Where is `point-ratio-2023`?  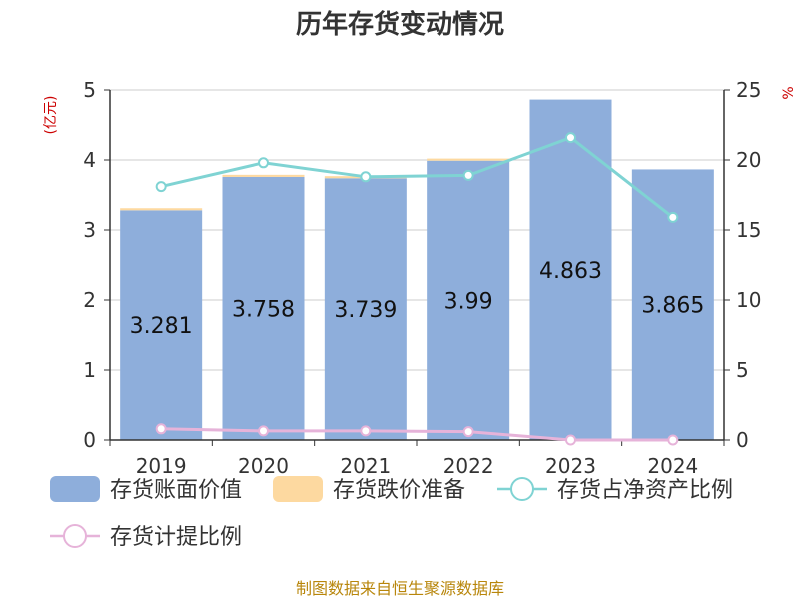
point-ratio-2023 is located at coordinates (570, 138).